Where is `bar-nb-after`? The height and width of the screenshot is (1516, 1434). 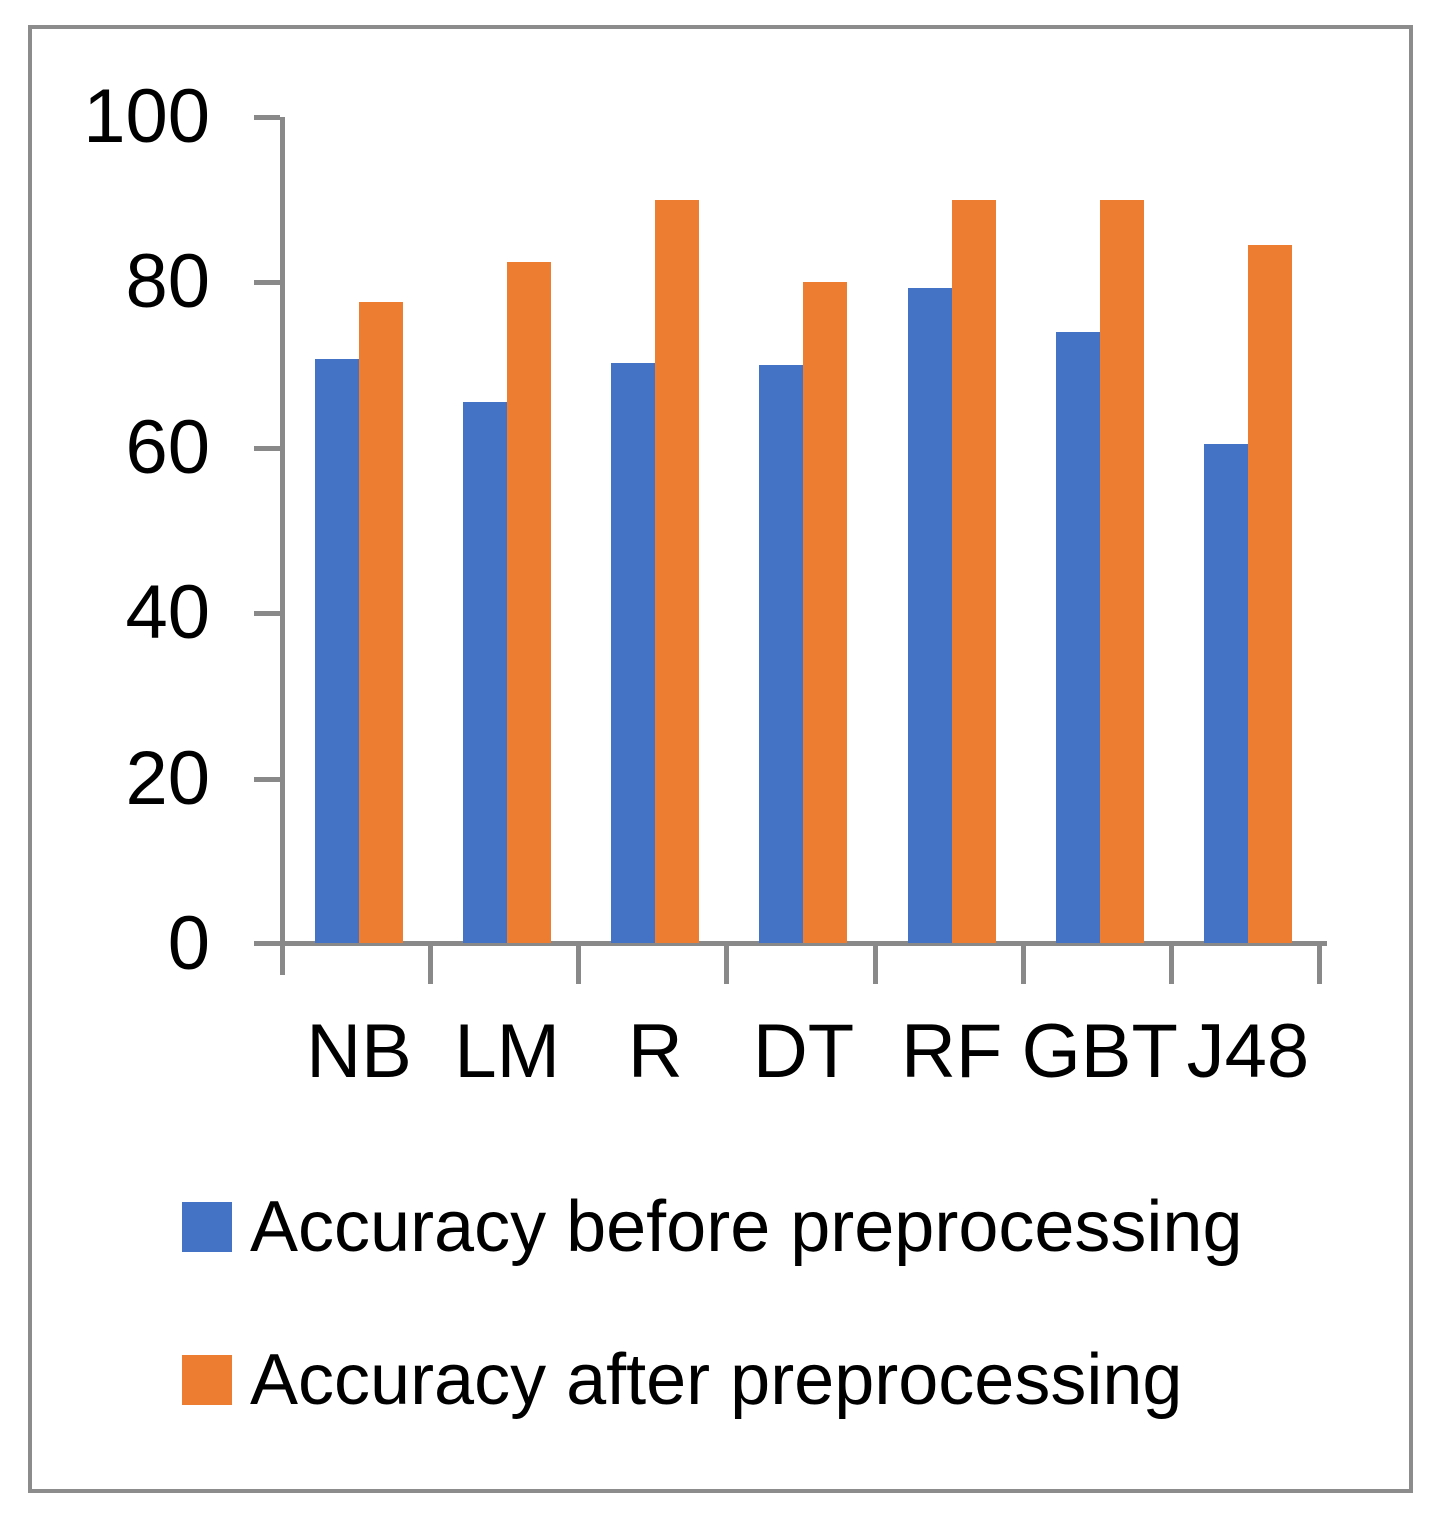
bar-nb-after is located at coordinates (381, 622).